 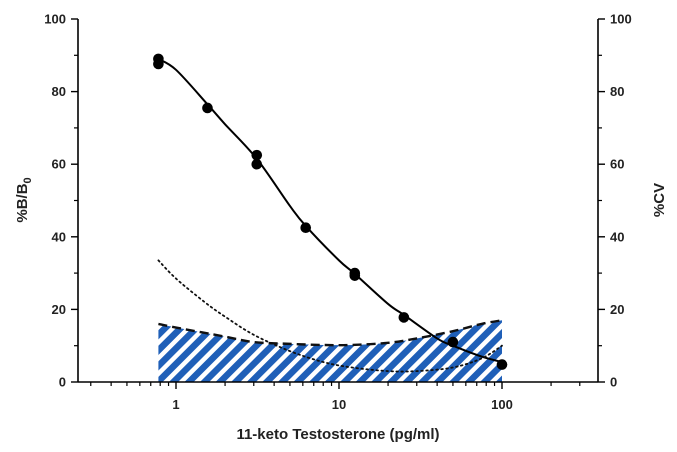 I want to click on x-tick-label: 10, so click(x=339, y=404).